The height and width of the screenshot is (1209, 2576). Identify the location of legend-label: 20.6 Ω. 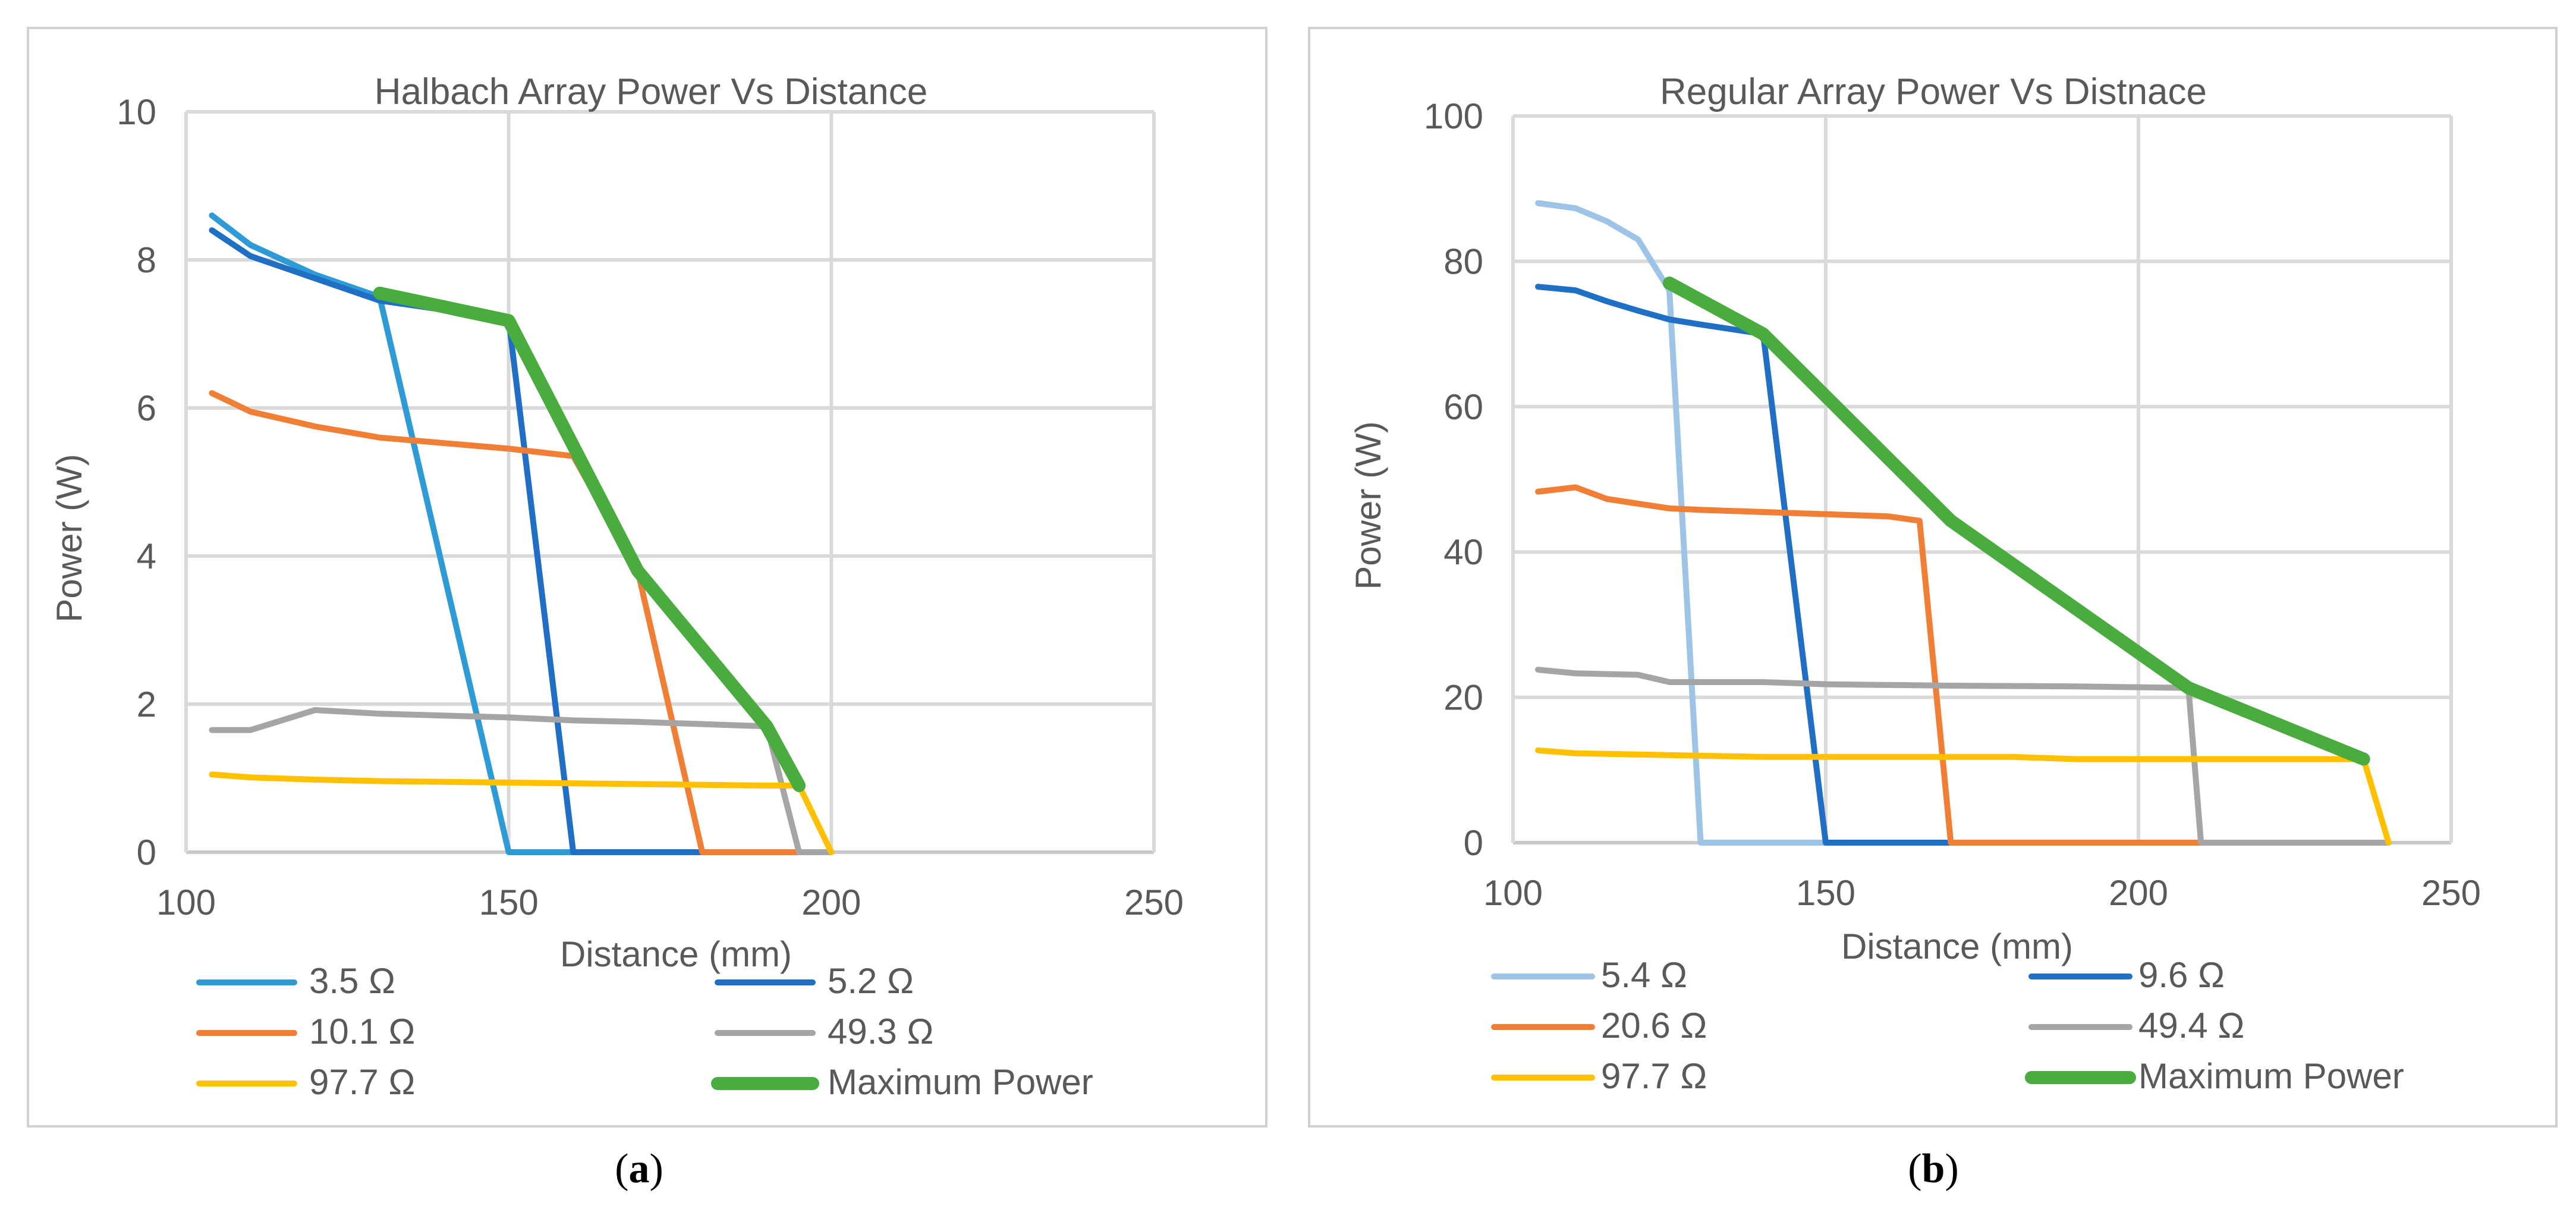
(1654, 1025).